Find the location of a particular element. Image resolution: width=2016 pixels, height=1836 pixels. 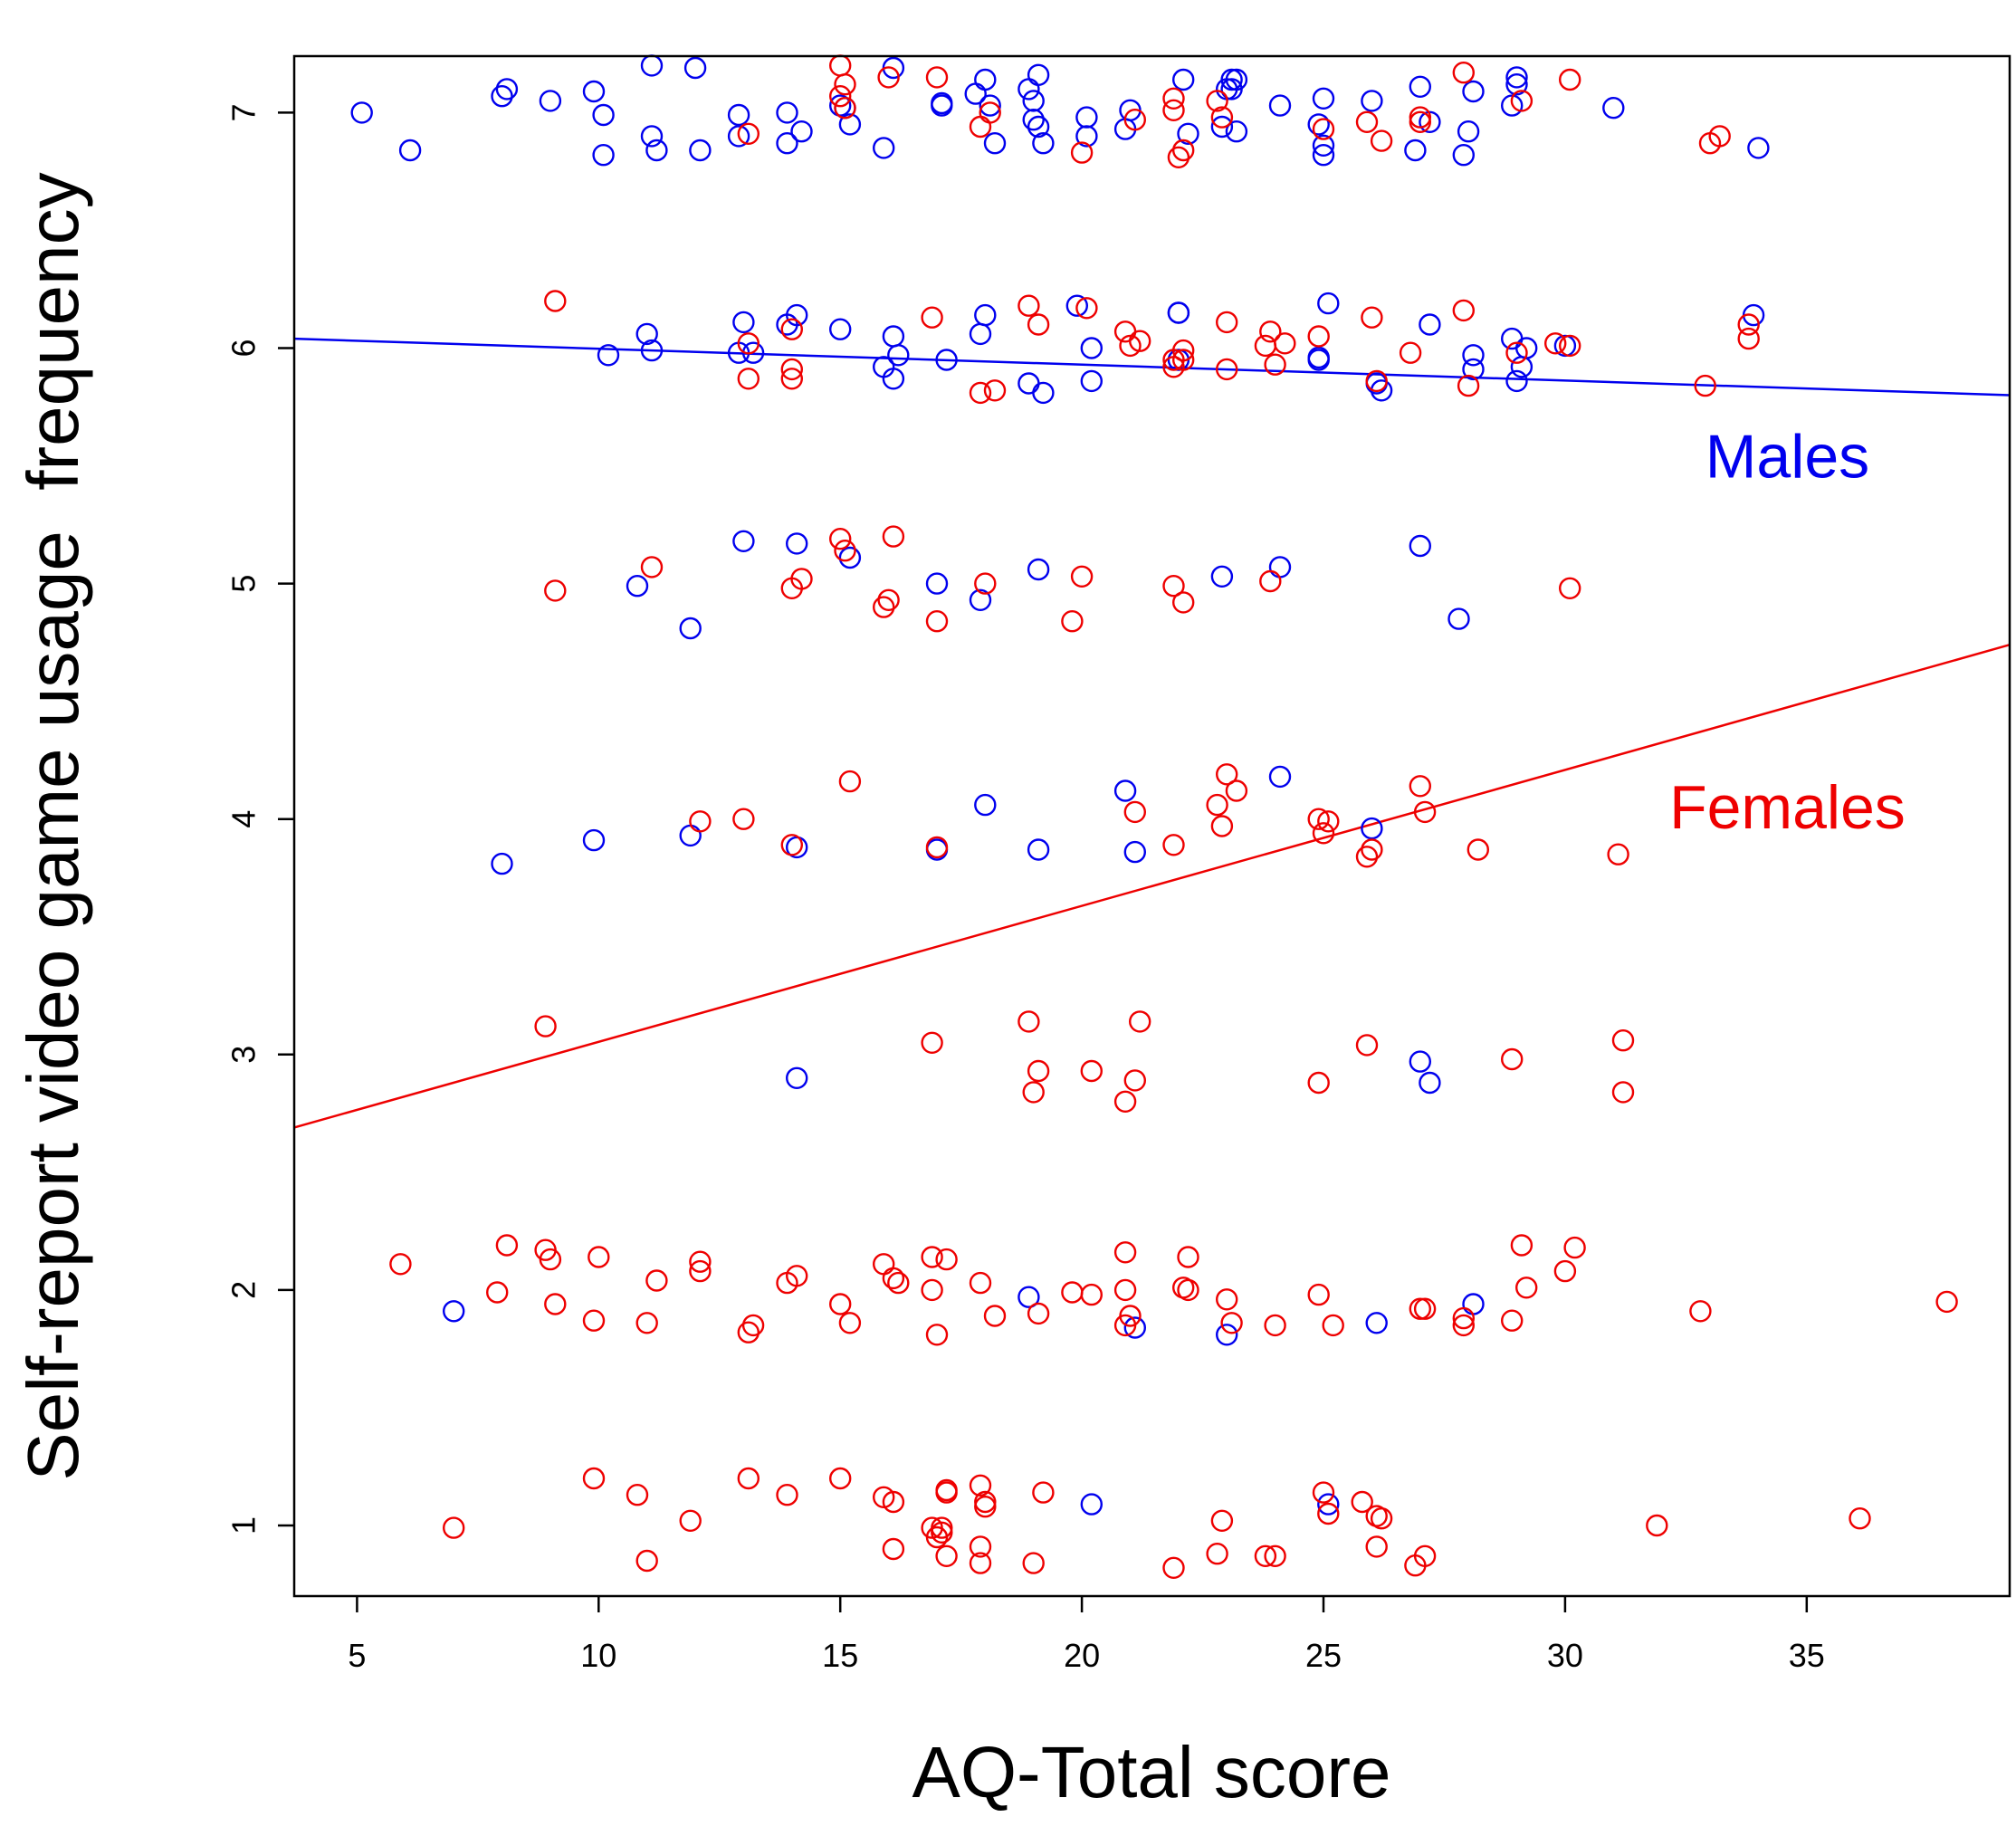

y-tick-label: 3 is located at coordinates (244, 1055).